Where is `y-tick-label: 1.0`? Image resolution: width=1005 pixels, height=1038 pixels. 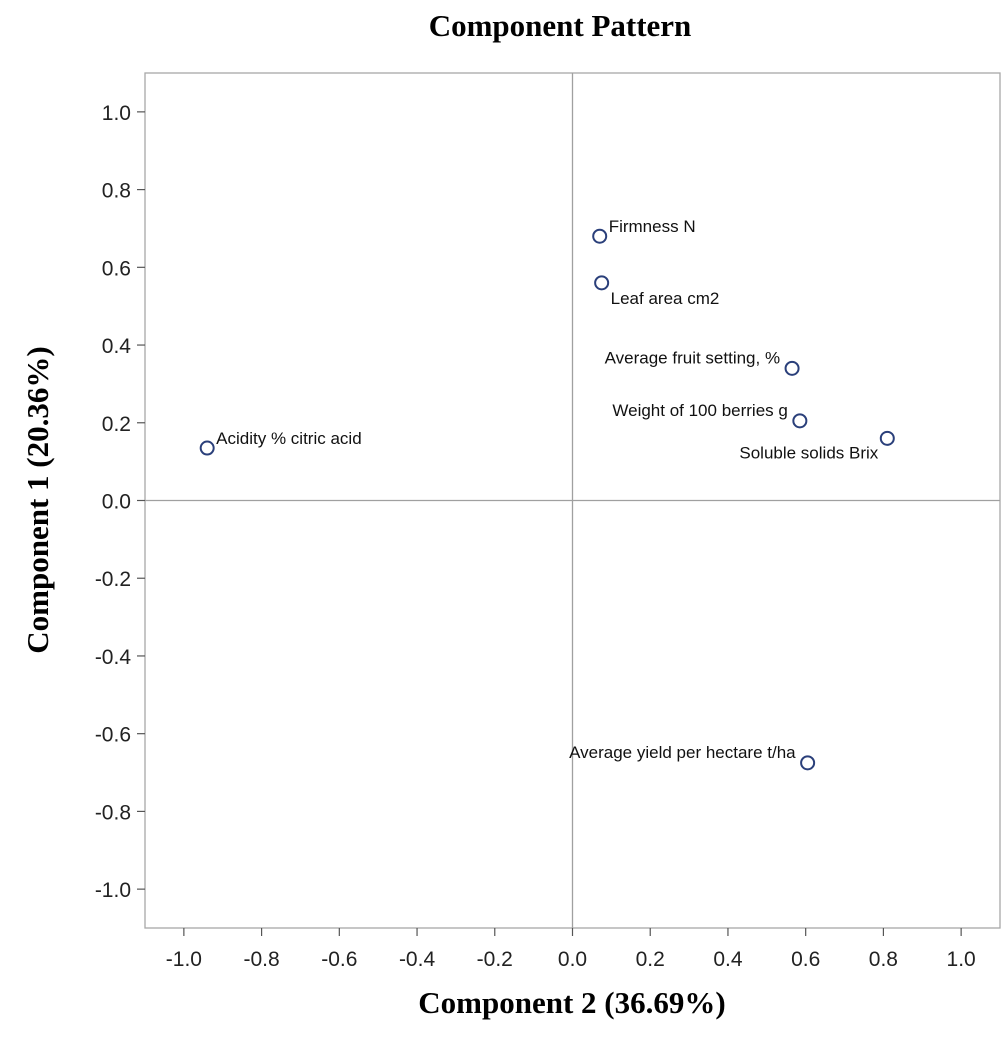
y-tick-label: 1.0 is located at coordinates (116, 113).